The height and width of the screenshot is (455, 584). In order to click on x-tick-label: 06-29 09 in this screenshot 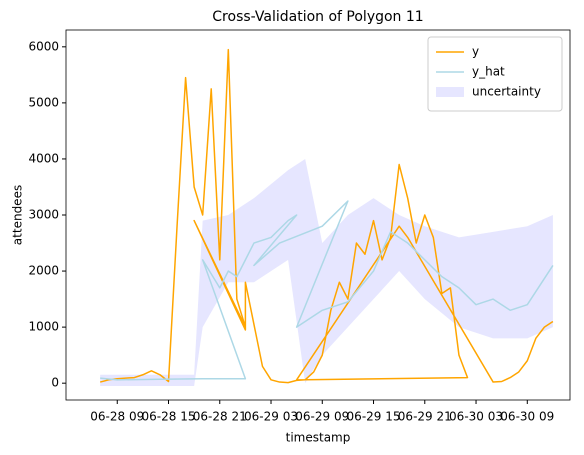, I will do `click(322, 417)`.